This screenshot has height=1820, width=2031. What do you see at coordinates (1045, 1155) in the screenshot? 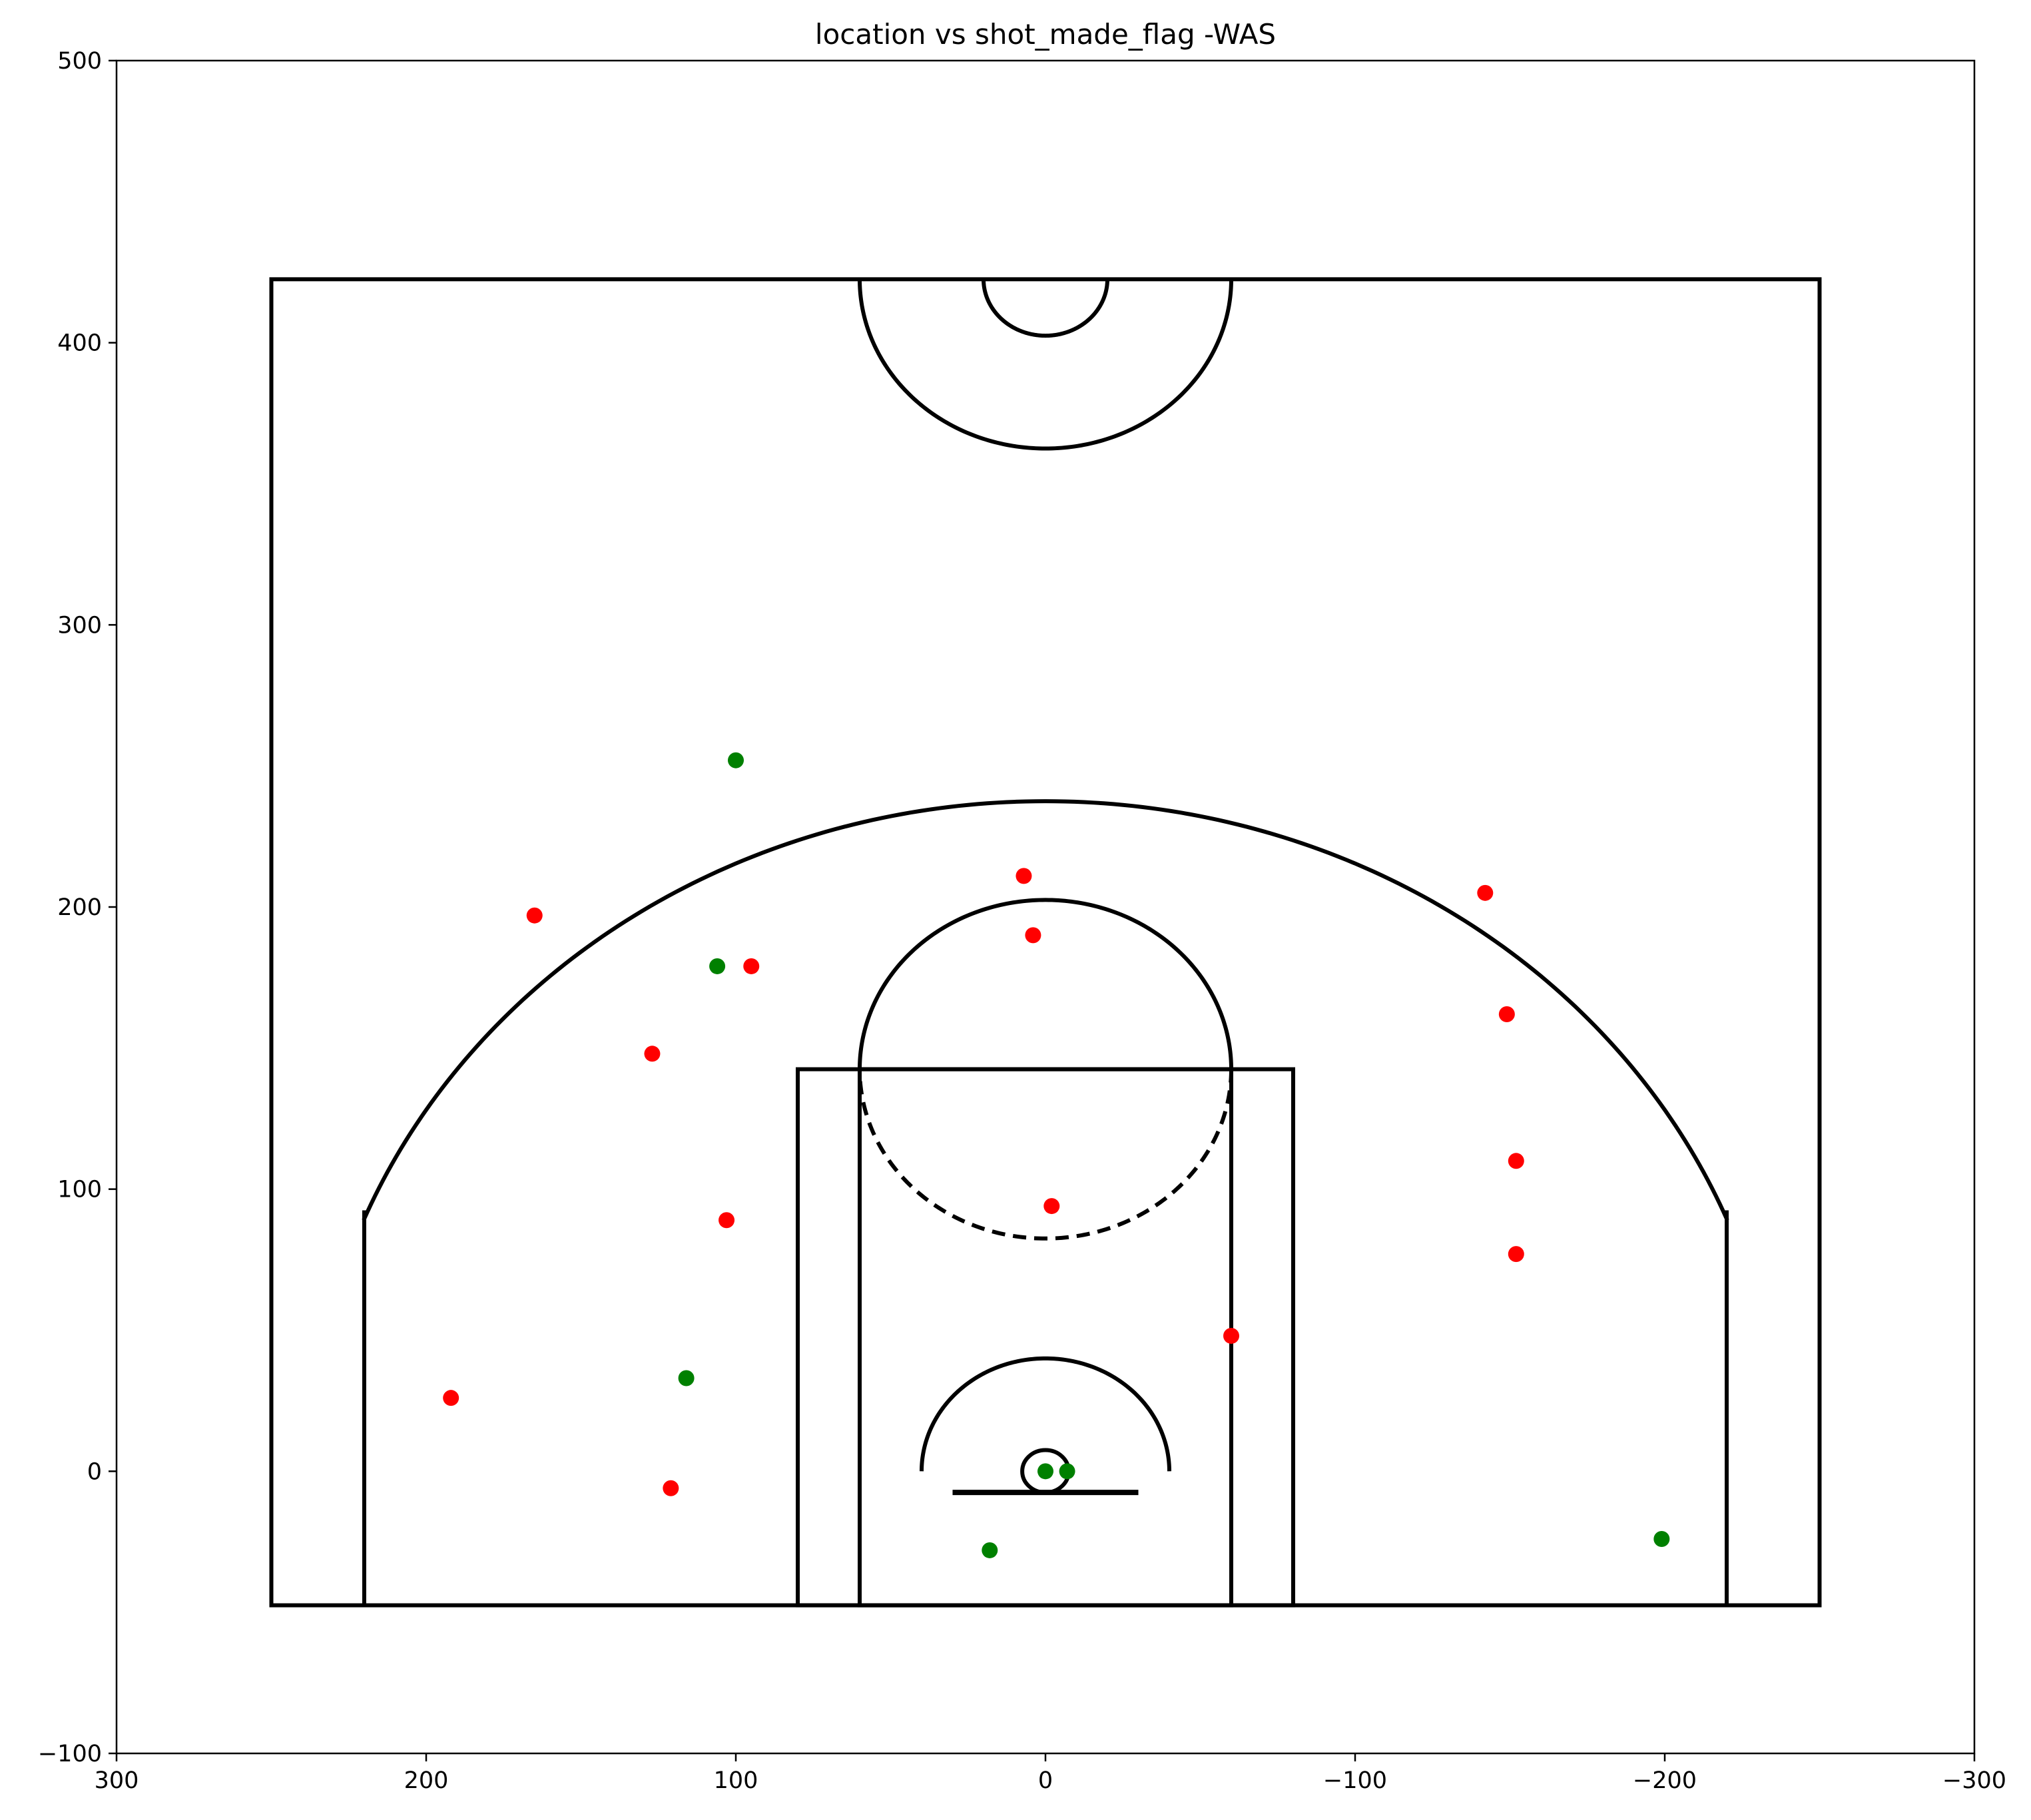
I see `free-throw-arc-bottom` at bounding box center [1045, 1155].